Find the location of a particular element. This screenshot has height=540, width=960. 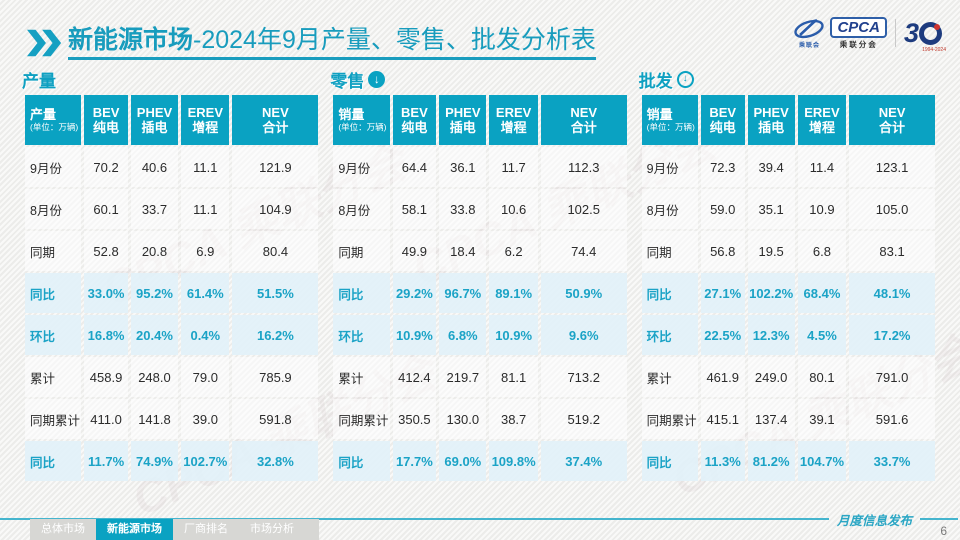

value-cell: 219.7 is located at coordinates (463, 377).